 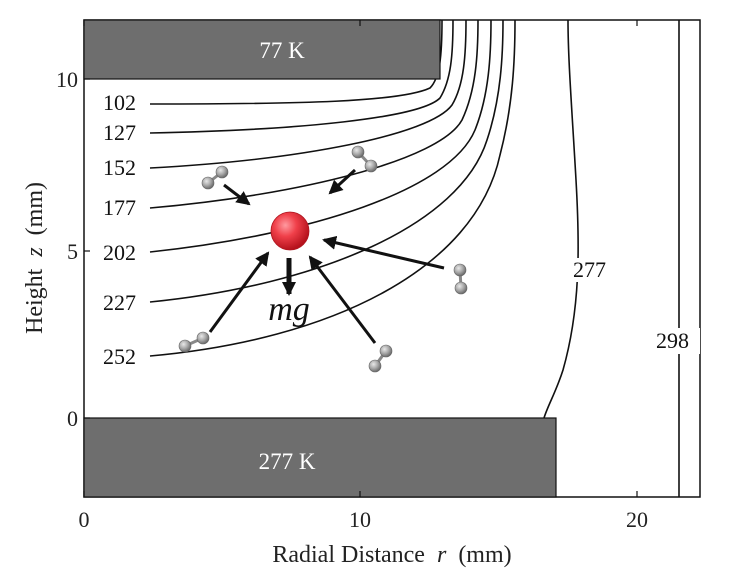 What do you see at coordinates (672, 340) in the screenshot?
I see `isotherm-label-298: 298` at bounding box center [672, 340].